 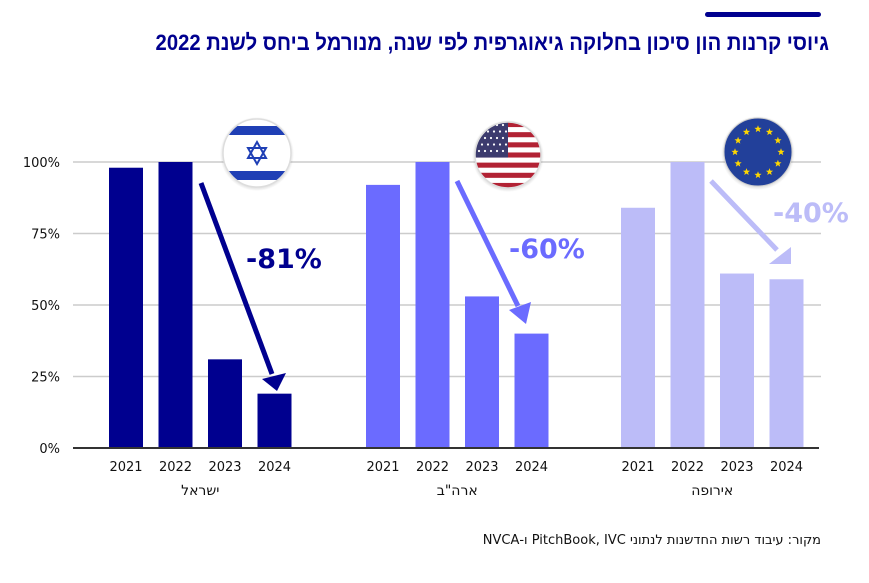 I want to click on title-accent-bar, so click(x=763, y=14).